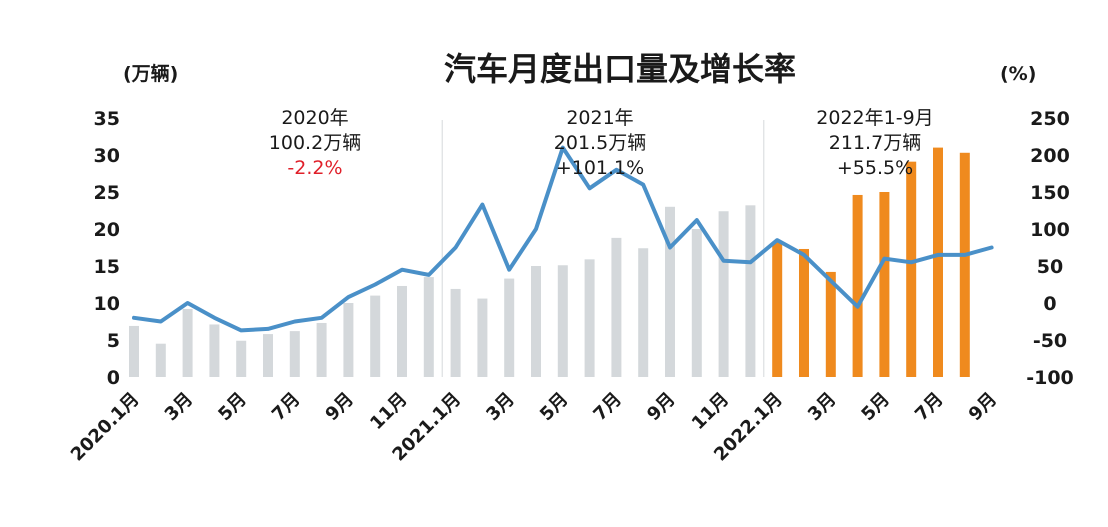 The height and width of the screenshot is (527, 1108). What do you see at coordinates (608, 168) in the screenshot?
I see `annotation-growth-value: 101.1%` at bounding box center [608, 168].